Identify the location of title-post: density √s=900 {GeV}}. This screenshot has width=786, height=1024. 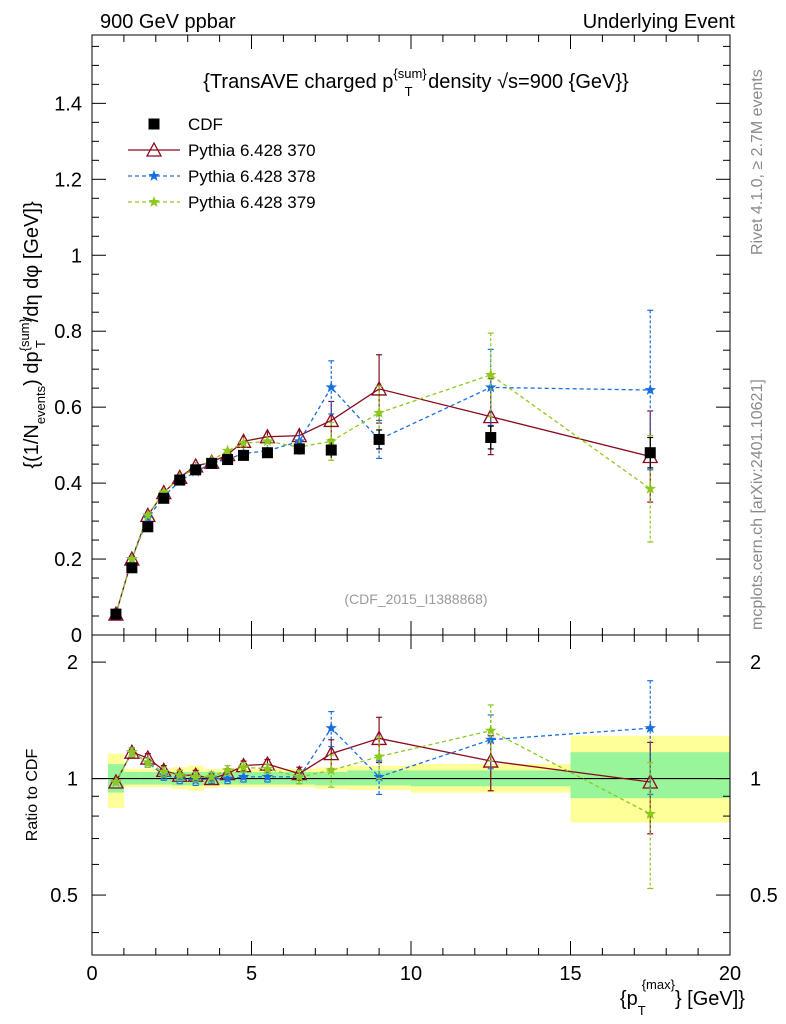
(526, 82).